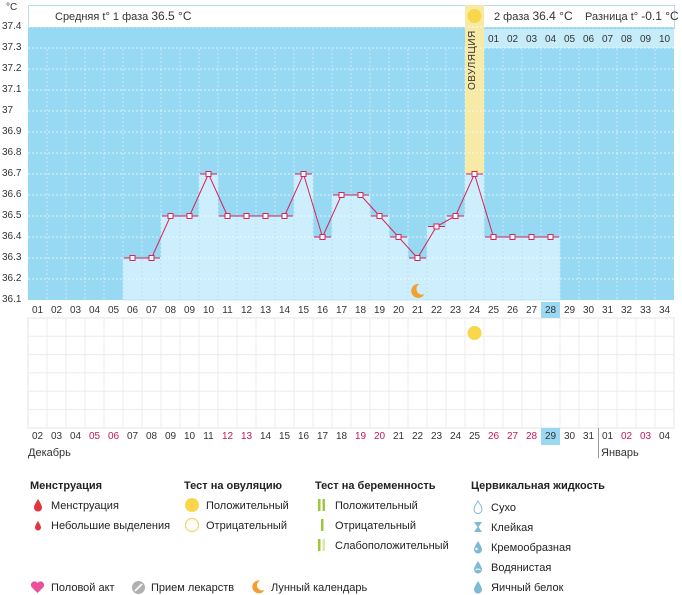 The width and height of the screenshot is (682, 595). I want to click on calendar-date: 12, so click(227, 436).